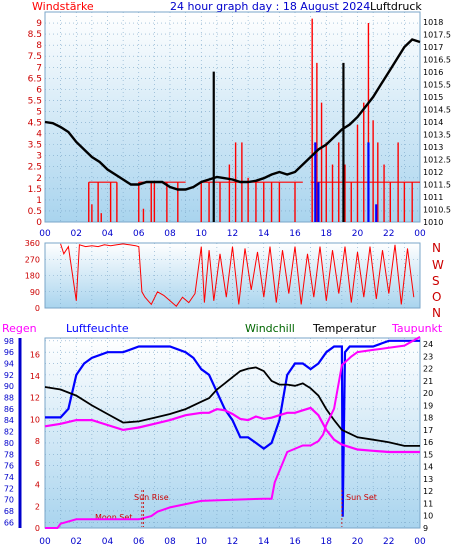 This screenshot has width=462, height=550. I want to click on hour-tick-label: 14, so click(264, 234).